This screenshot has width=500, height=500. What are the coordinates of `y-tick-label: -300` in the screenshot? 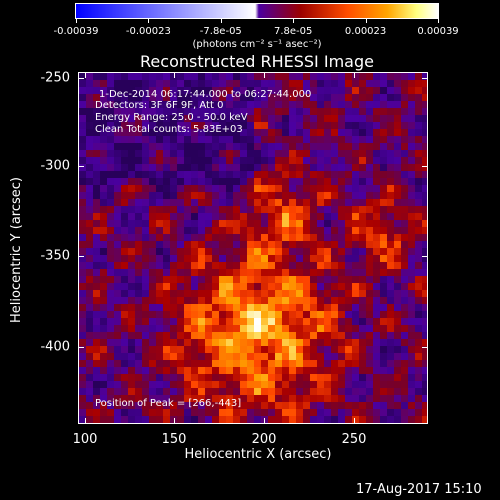 It's located at (55, 166).